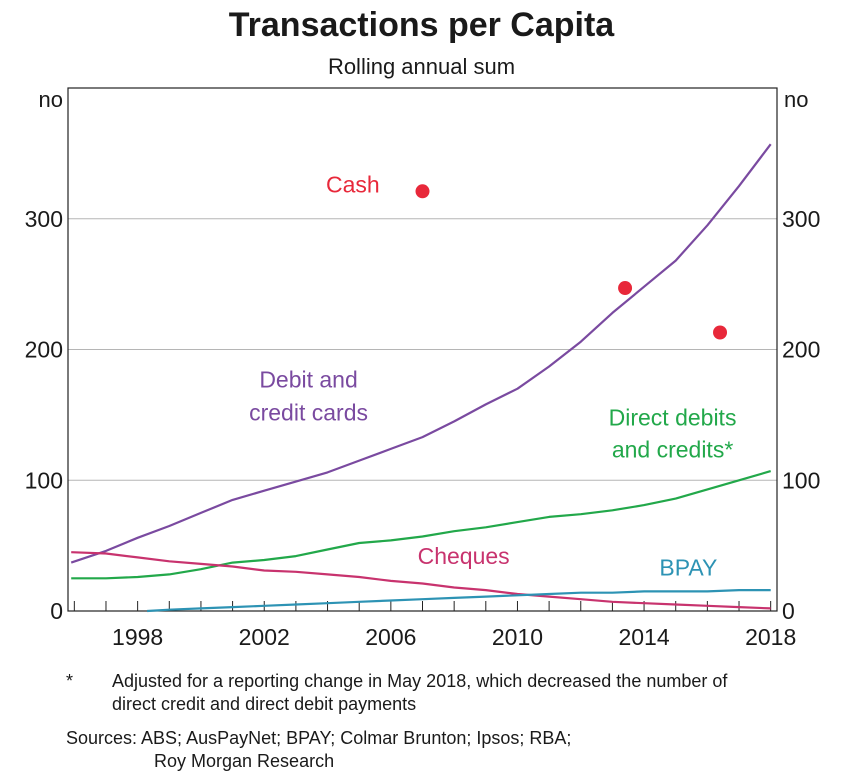  Describe the element at coordinates (673, 417) in the screenshot. I see `direct-debits-and-credits-label-line-0: Direct debits` at that location.